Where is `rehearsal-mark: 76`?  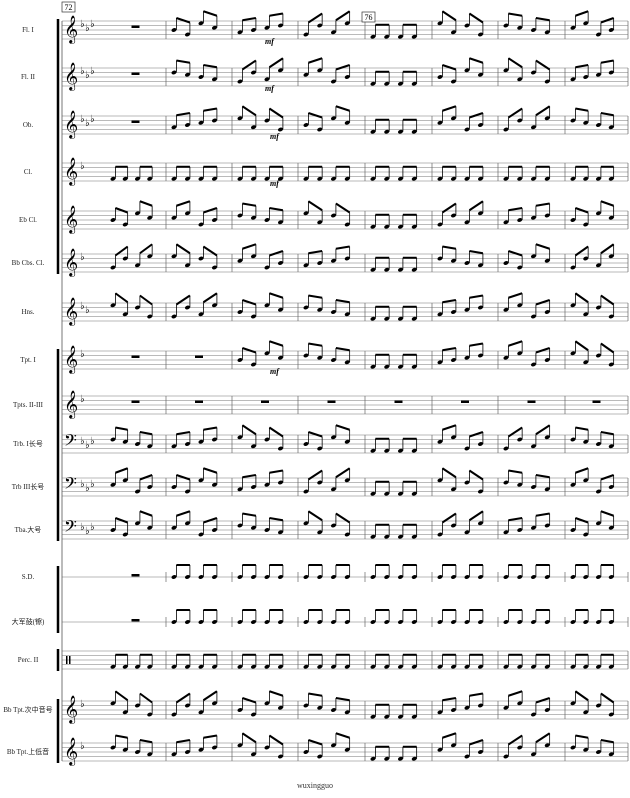 rehearsal-mark: 76 is located at coordinates (369, 17).